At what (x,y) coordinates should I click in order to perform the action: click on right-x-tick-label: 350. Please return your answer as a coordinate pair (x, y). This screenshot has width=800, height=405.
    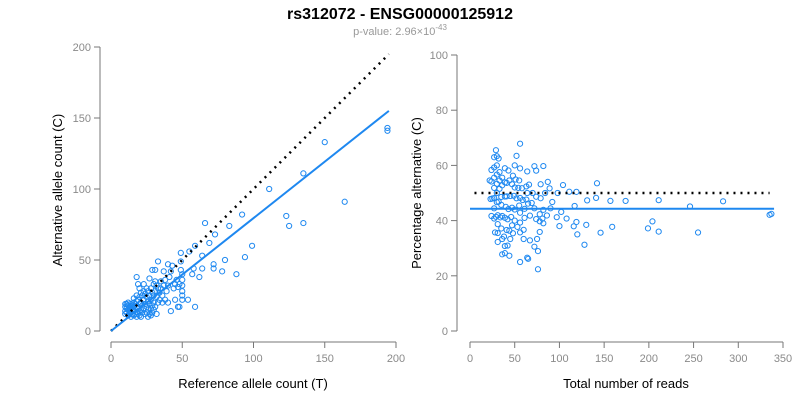
    Looking at the image, I should click on (783, 359).